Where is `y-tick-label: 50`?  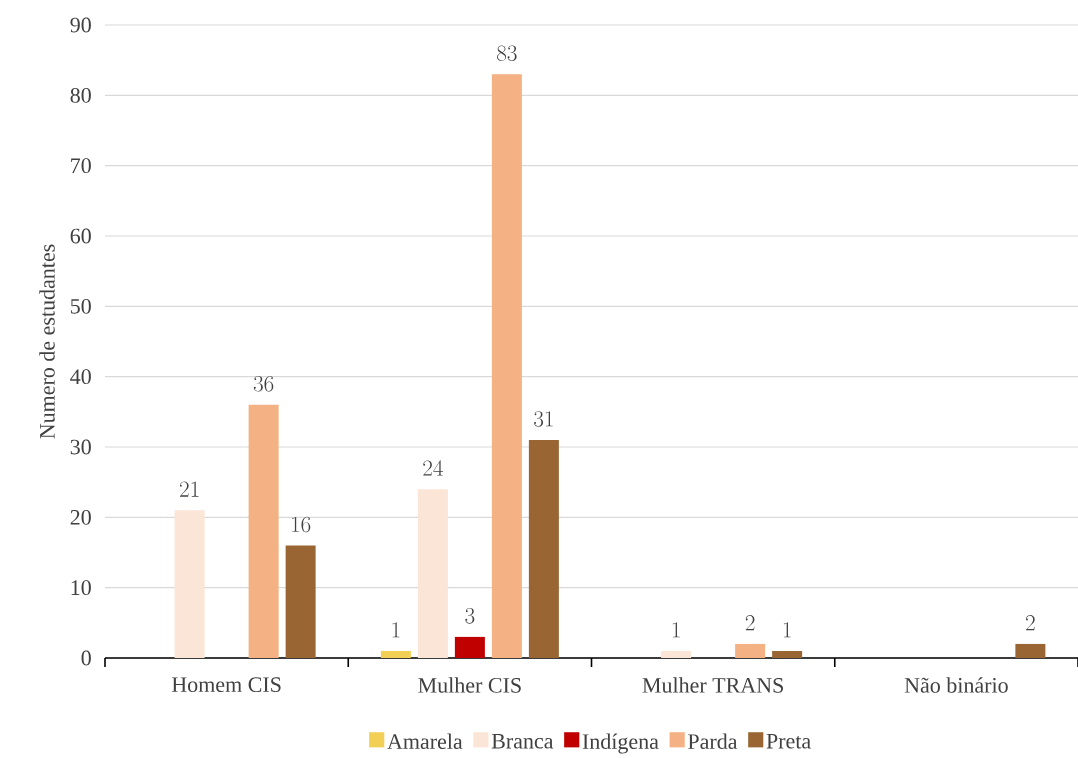
y-tick-label: 50 is located at coordinates (80, 306).